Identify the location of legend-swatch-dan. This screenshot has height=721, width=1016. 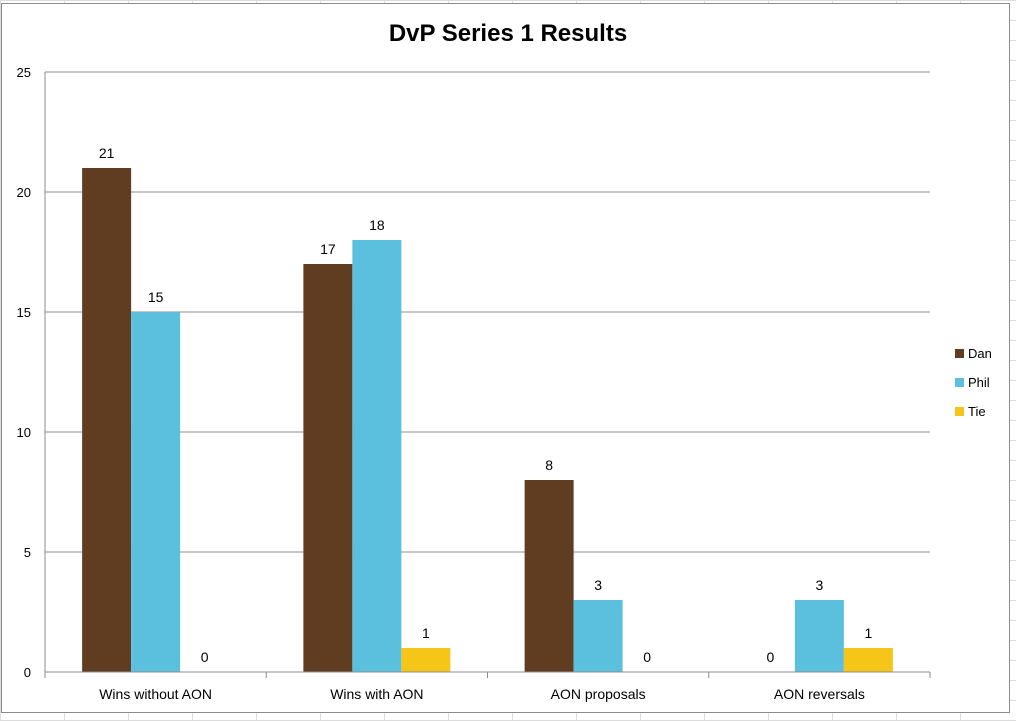
(959, 353).